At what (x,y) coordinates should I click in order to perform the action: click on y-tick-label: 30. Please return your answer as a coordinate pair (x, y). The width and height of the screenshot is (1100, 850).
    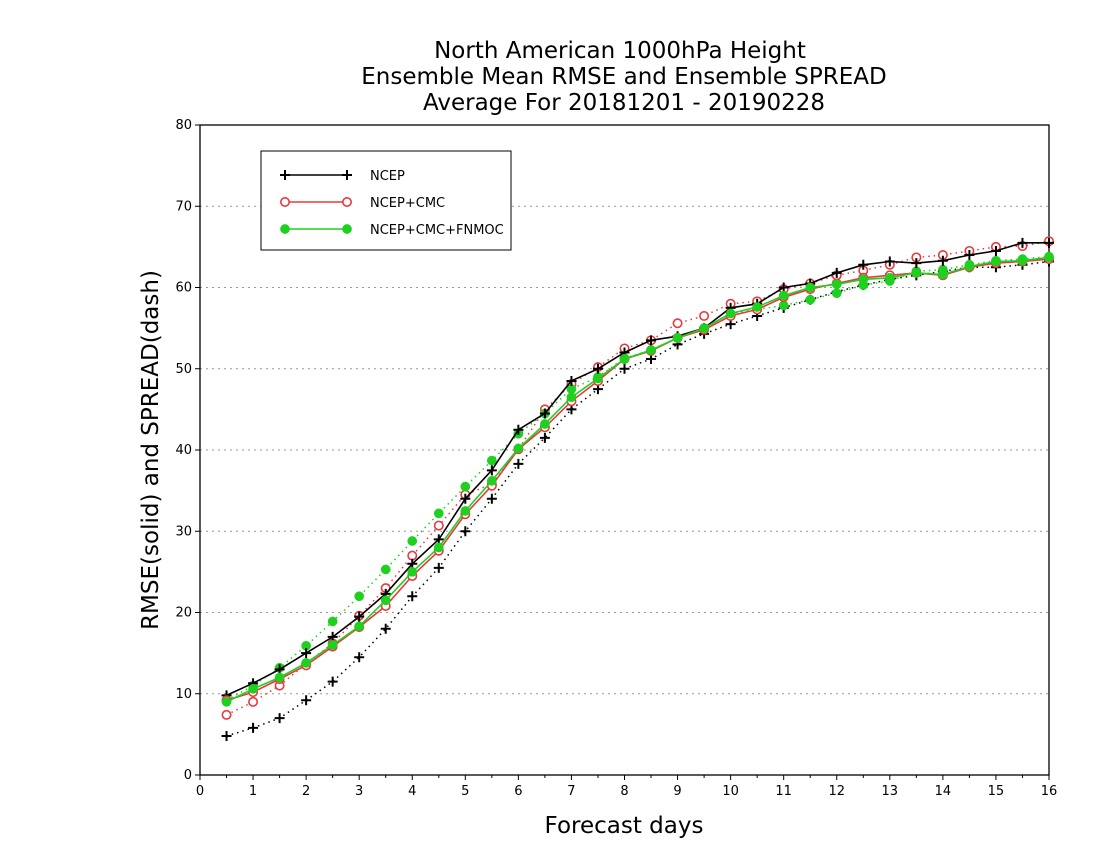
    Looking at the image, I should click on (183, 531).